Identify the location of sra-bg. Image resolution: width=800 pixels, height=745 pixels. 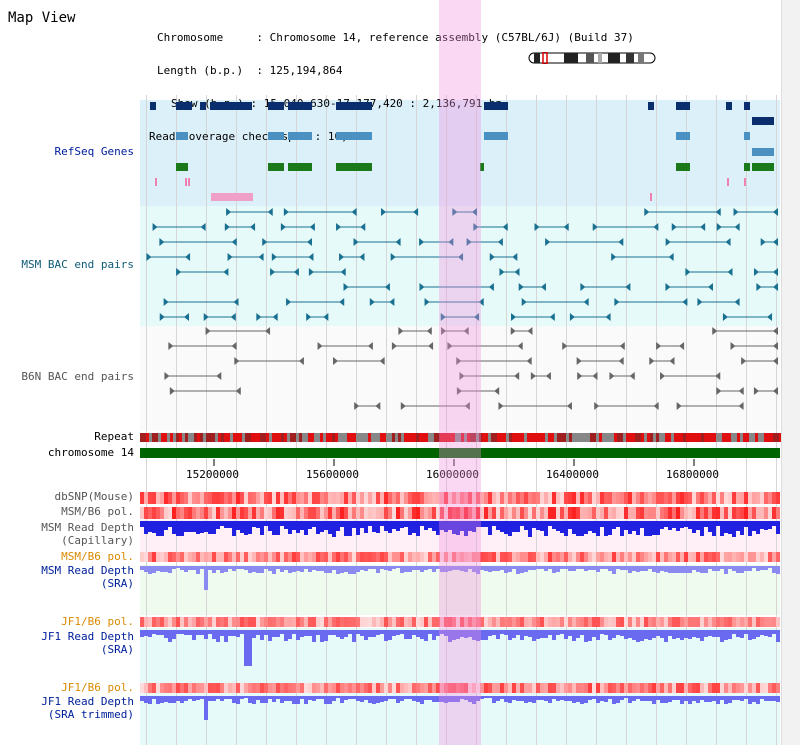
(460, 590).